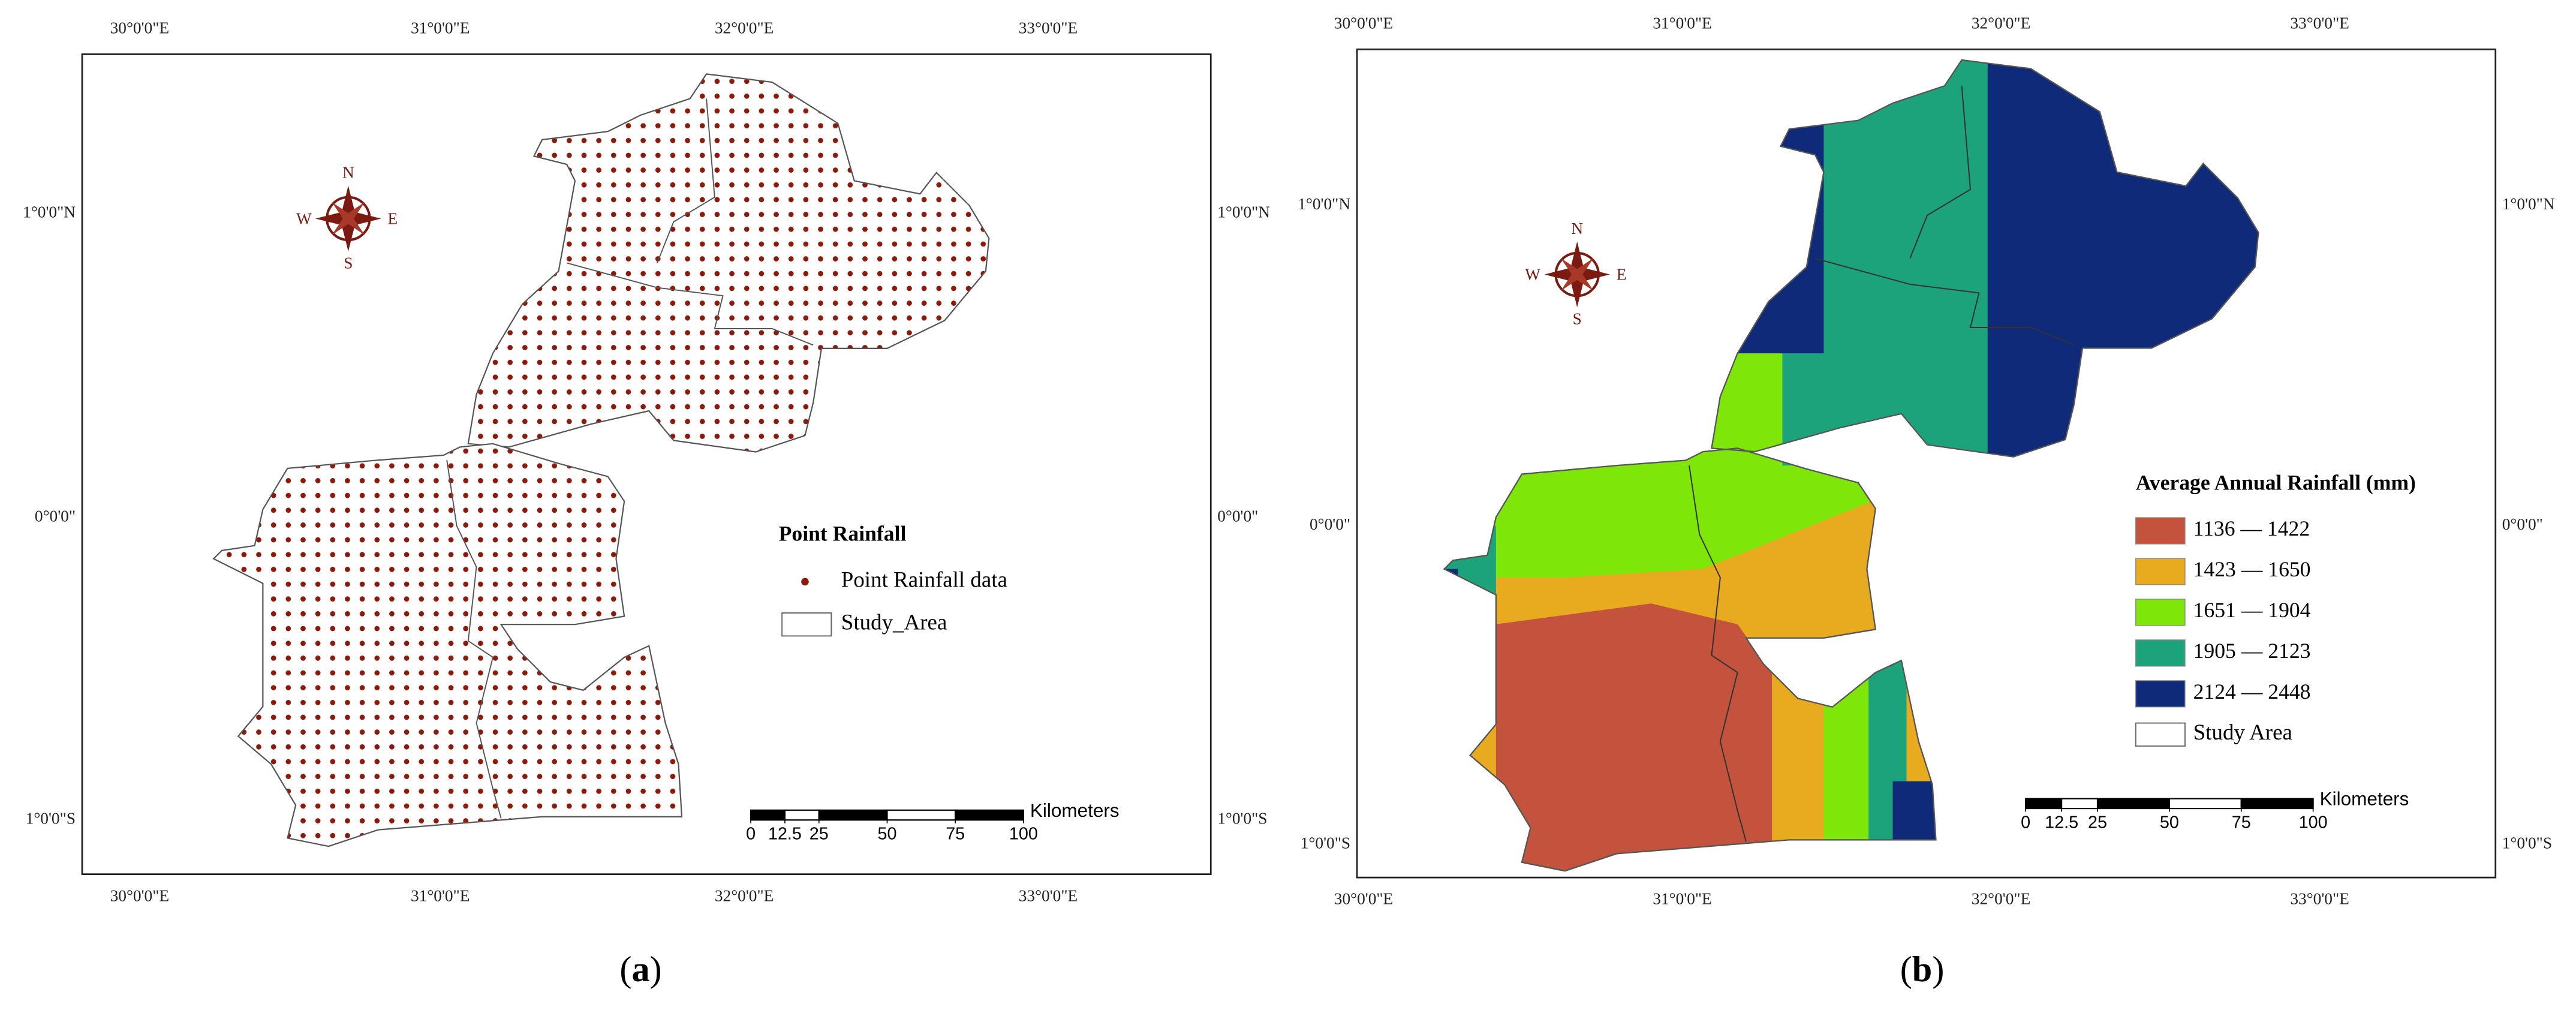  I want to click on legend-label: 1136 — 1422, so click(2251, 528).